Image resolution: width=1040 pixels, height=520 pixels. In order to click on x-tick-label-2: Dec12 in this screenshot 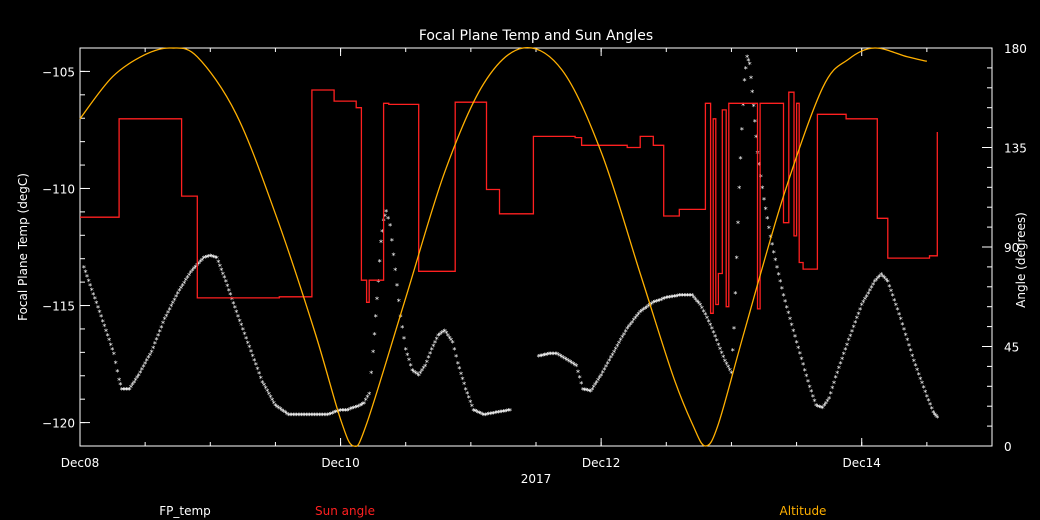, I will do `click(601, 463)`.